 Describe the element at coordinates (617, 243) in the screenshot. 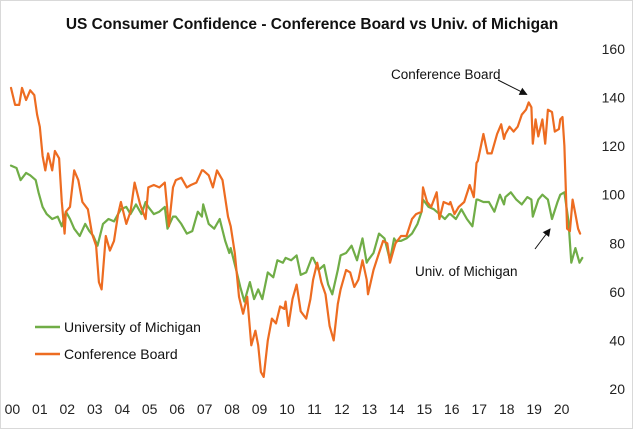

I see `y-tick-label: 80` at that location.